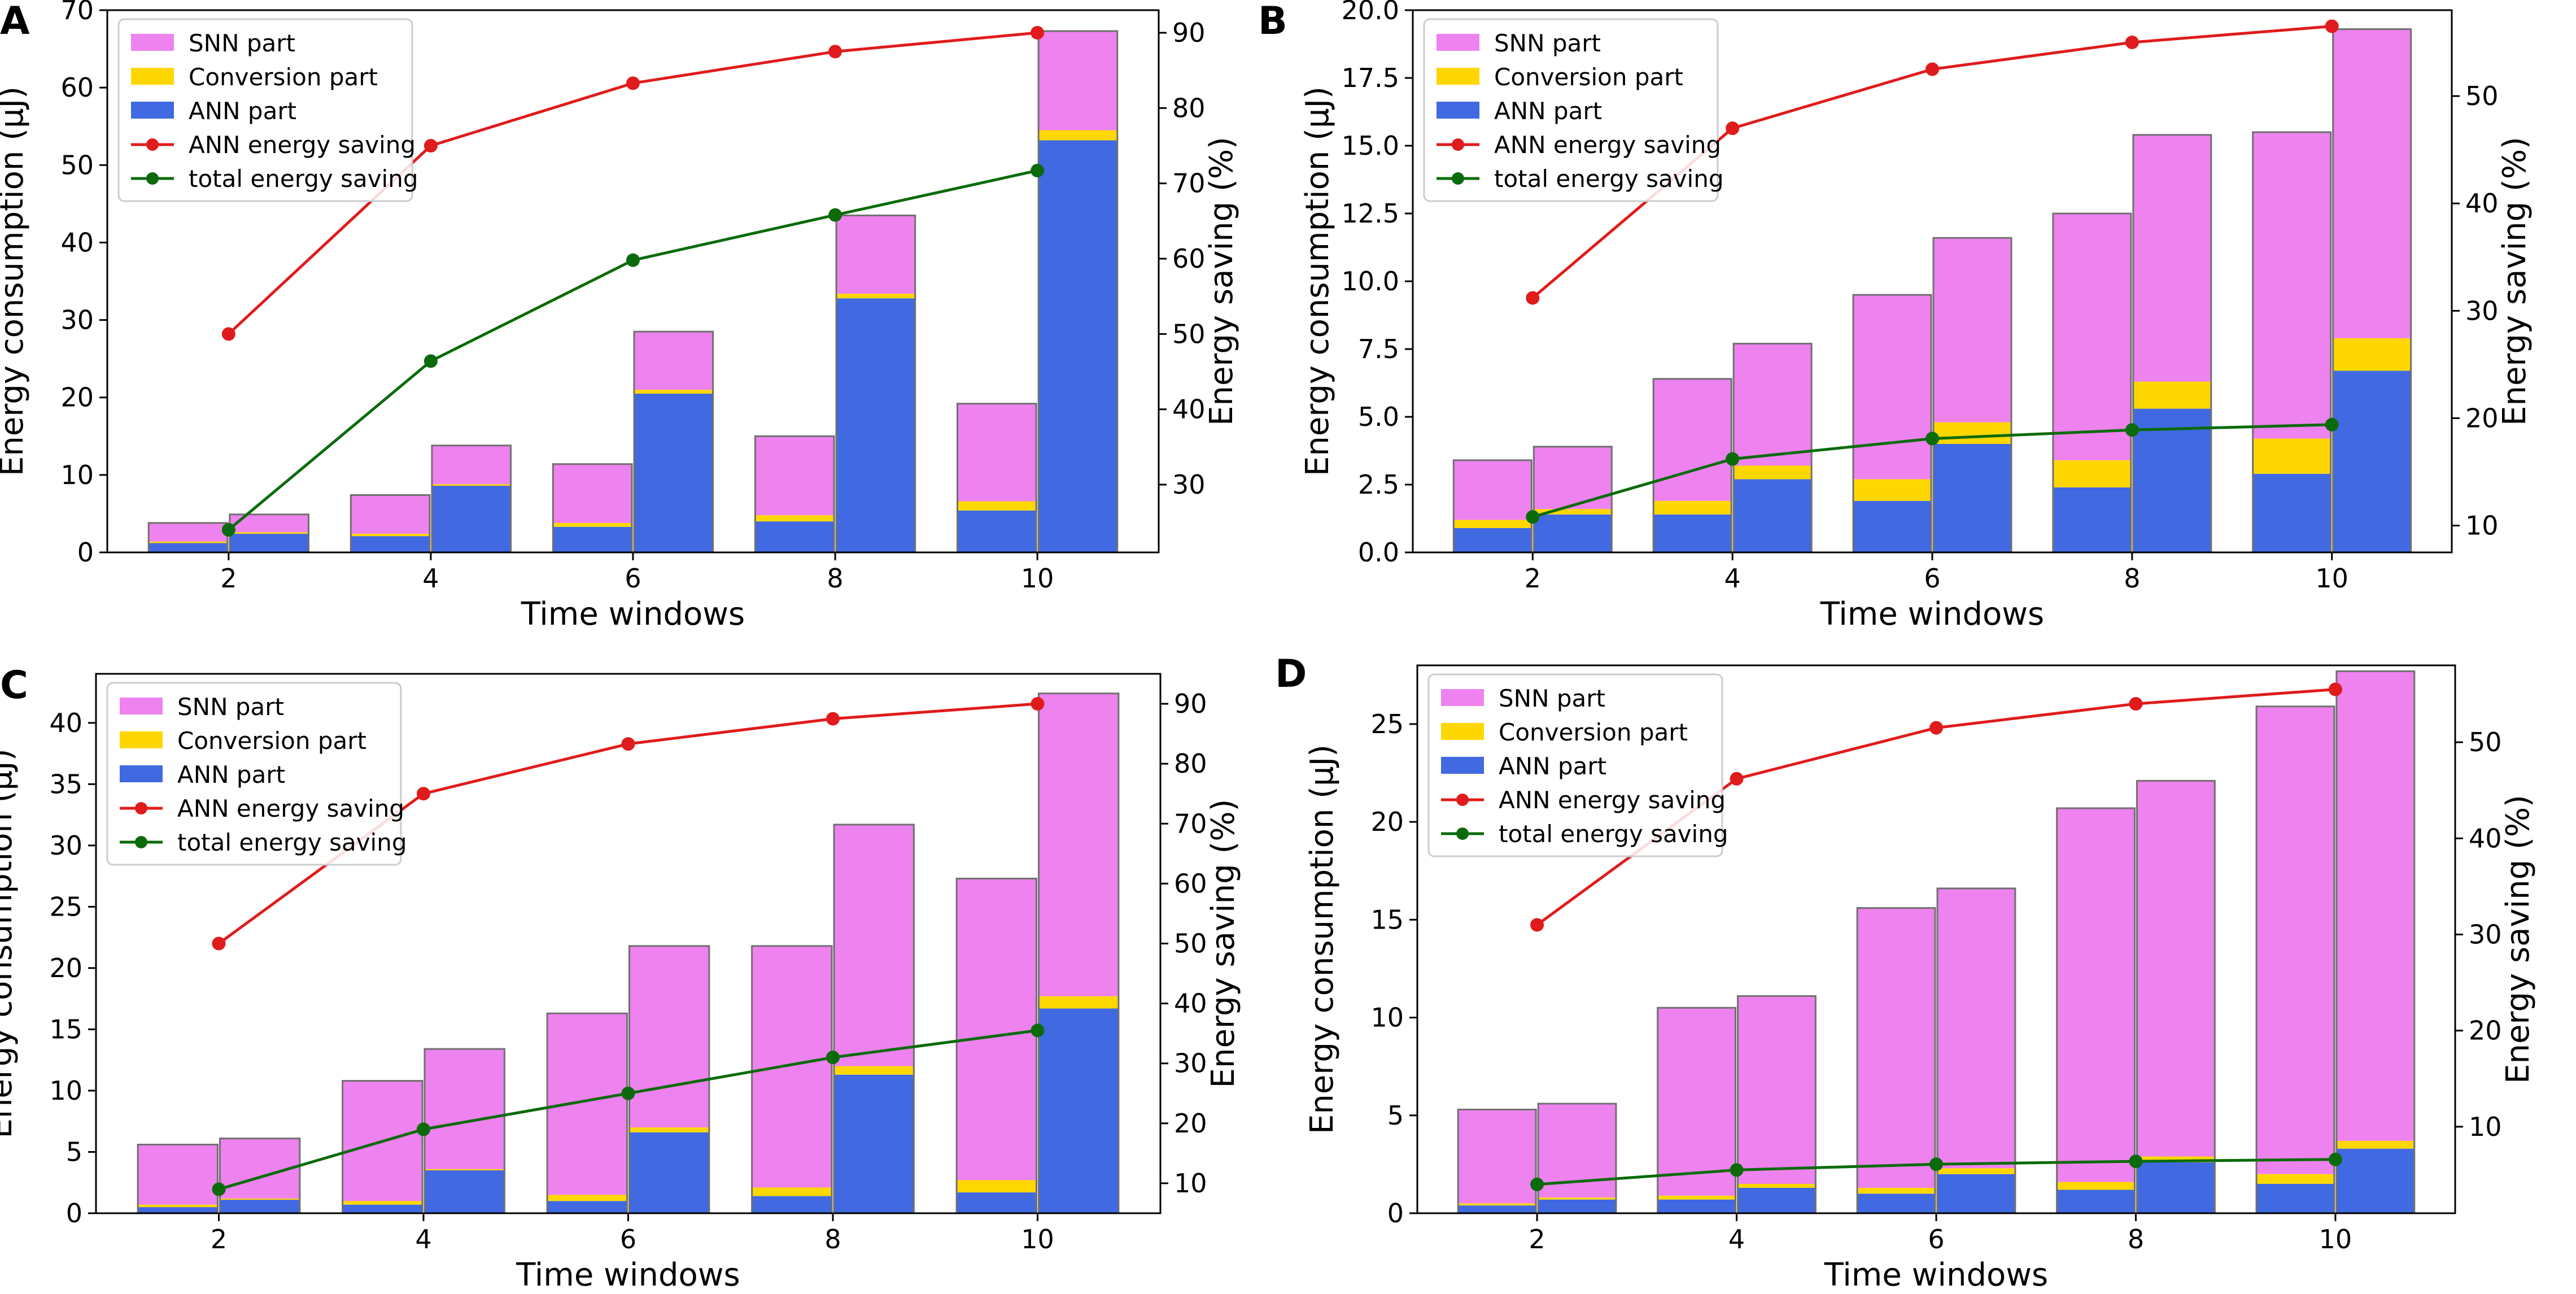  I want to click on y2-tick-label: 50, so click(2482, 96).